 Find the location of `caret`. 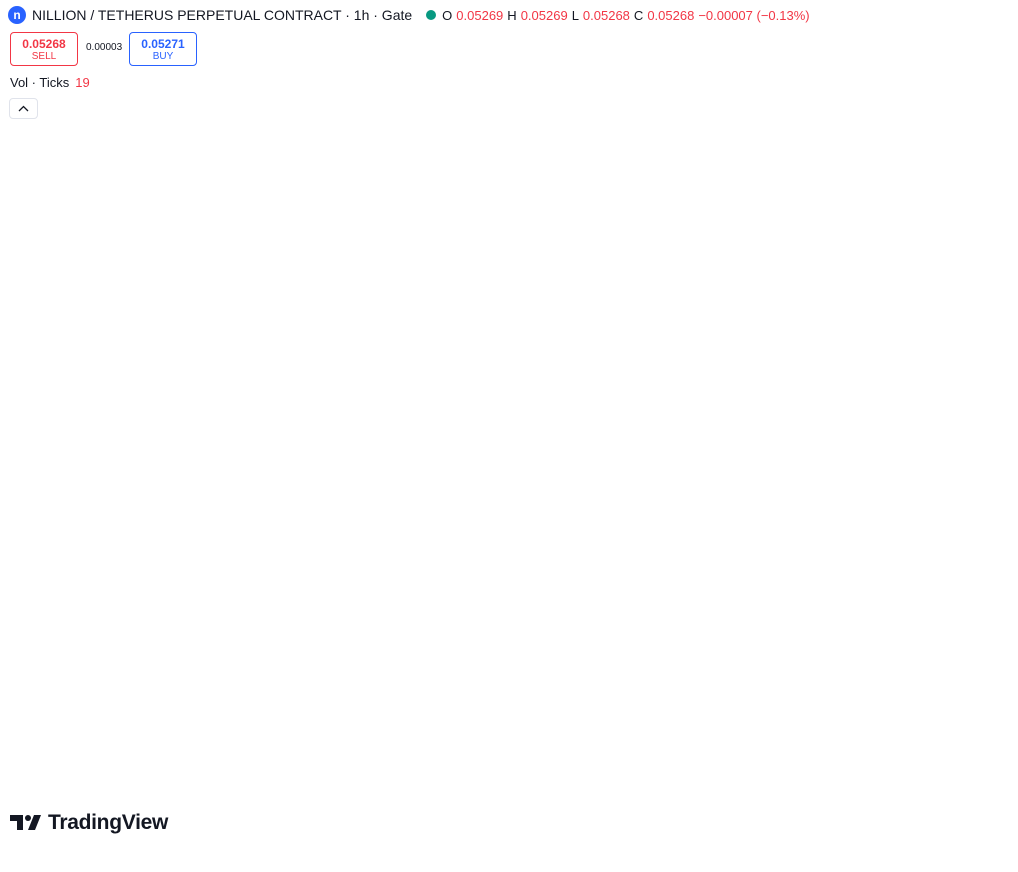

caret is located at coordinates (23, 108).